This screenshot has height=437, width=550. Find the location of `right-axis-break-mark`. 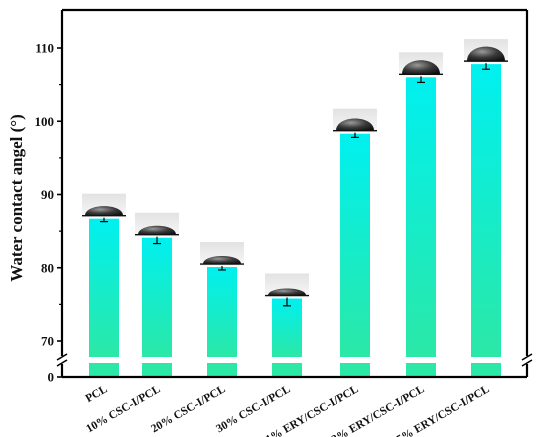

right-axis-break-mark is located at coordinates (527, 360).